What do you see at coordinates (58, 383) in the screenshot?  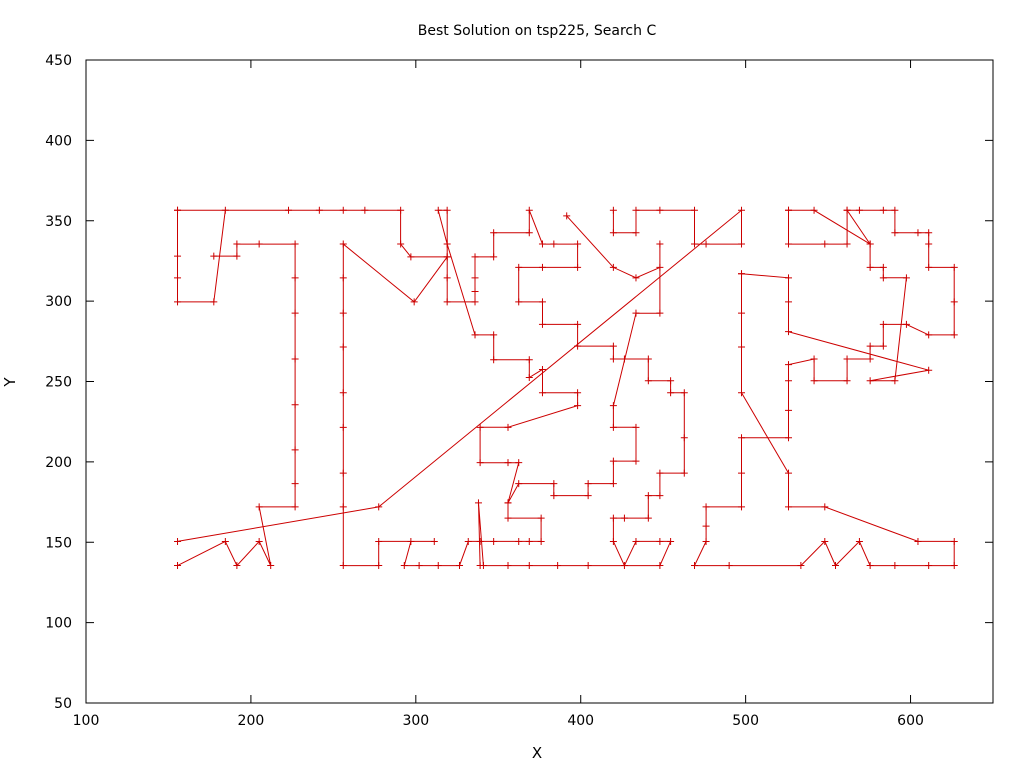 I see `y-tick-label: 250` at bounding box center [58, 383].